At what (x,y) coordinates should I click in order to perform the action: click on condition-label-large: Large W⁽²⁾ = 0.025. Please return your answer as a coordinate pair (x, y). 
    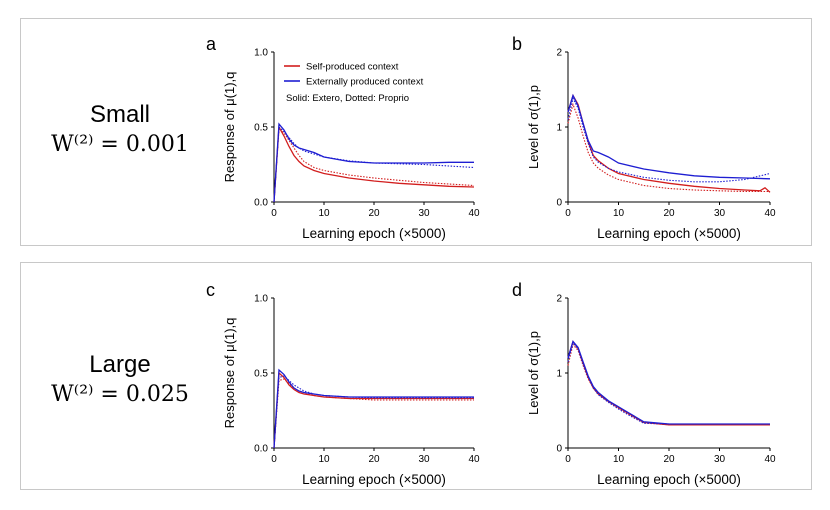
    Looking at the image, I should click on (120, 380).